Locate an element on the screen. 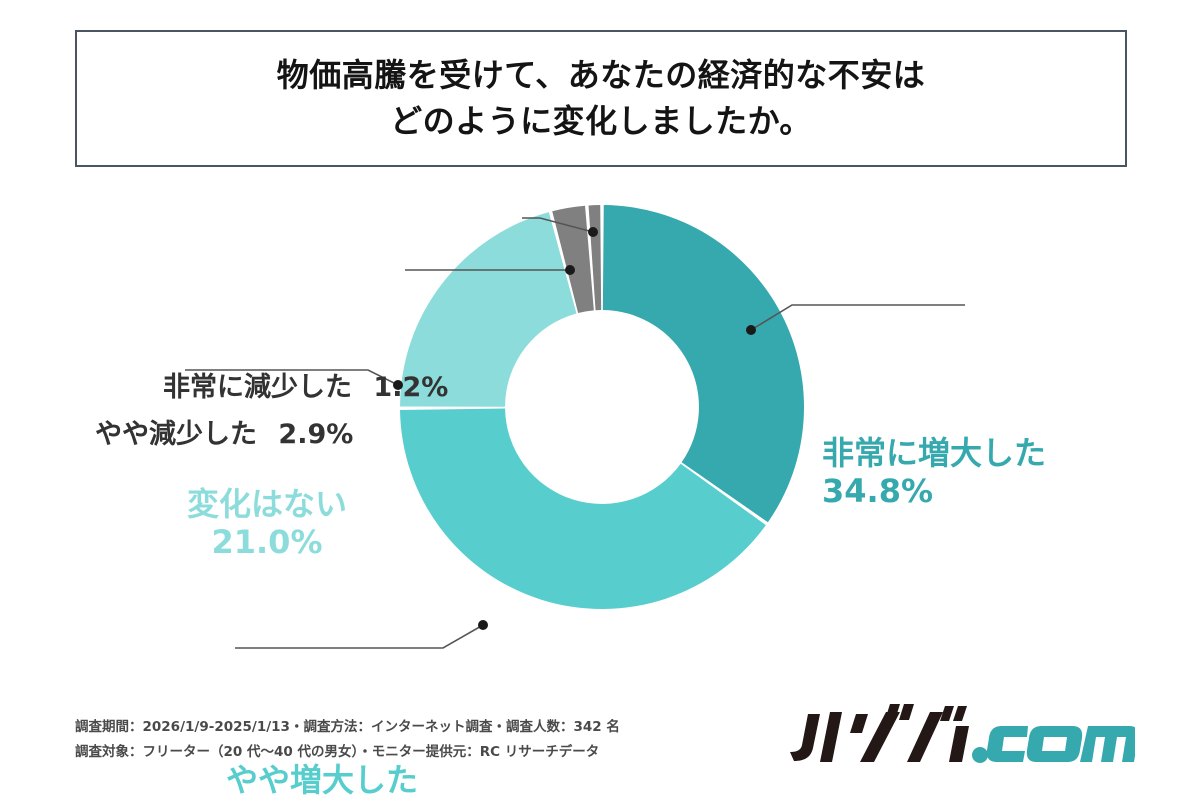  logo-com-text is located at coordinates (1060, 744).